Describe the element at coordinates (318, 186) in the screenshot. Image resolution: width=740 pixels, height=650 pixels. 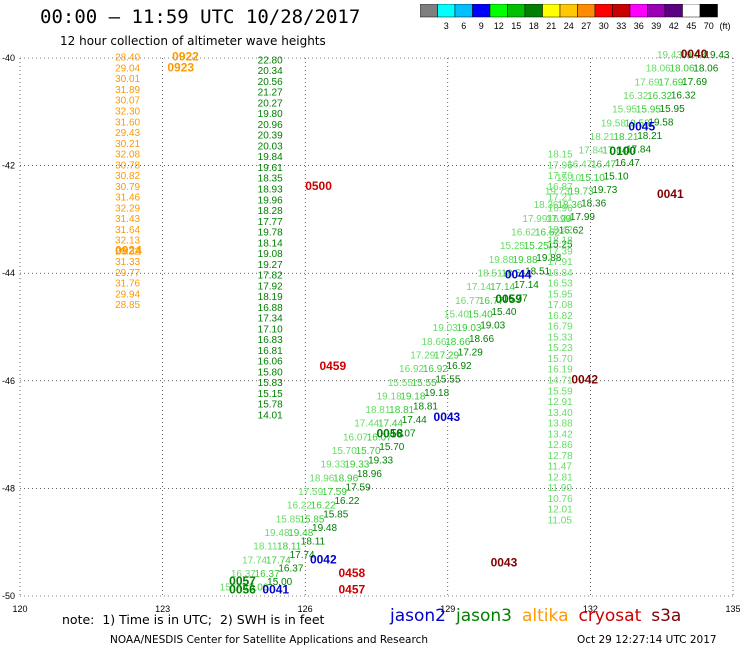
I see `time-label: 0500` at that location.